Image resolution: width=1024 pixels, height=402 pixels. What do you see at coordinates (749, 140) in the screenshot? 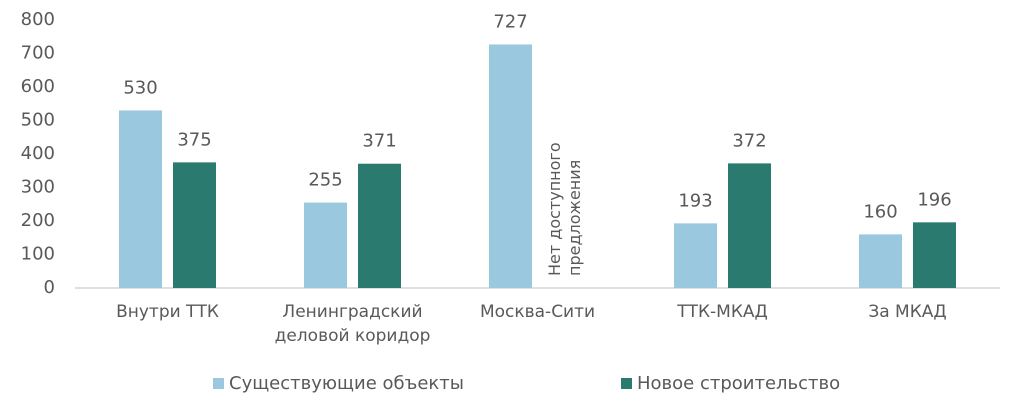
I see `value-label: 372` at bounding box center [749, 140].